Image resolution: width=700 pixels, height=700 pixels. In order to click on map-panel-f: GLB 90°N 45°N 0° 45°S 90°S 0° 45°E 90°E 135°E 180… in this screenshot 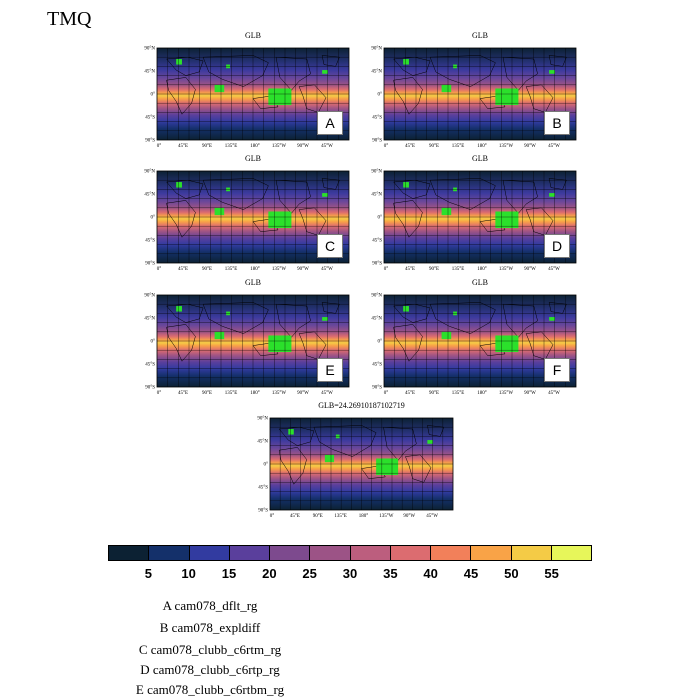, I will do `click(474, 337)`.